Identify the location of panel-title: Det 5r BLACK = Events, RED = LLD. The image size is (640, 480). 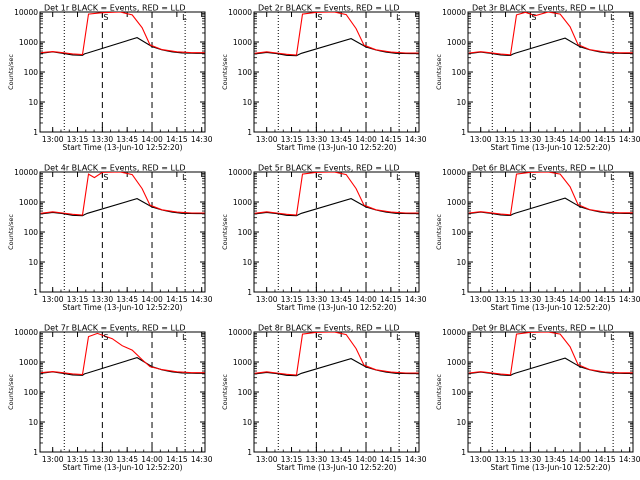
(329, 168).